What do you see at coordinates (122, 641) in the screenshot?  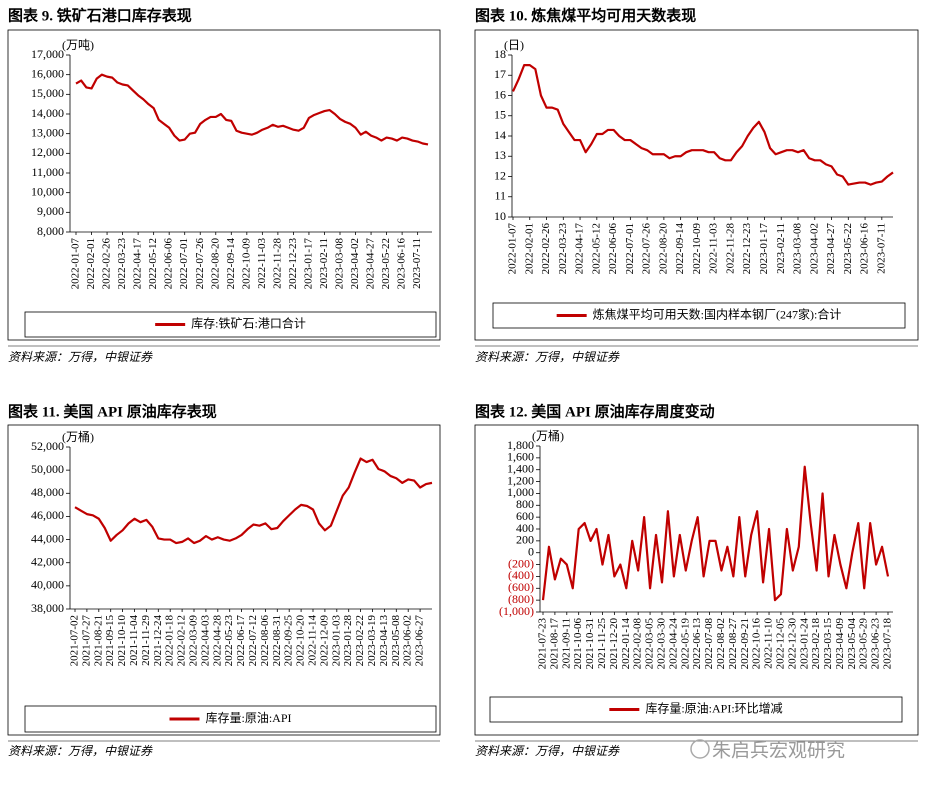 I see `x-tick-label: 2021-10-10` at bounding box center [122, 641].